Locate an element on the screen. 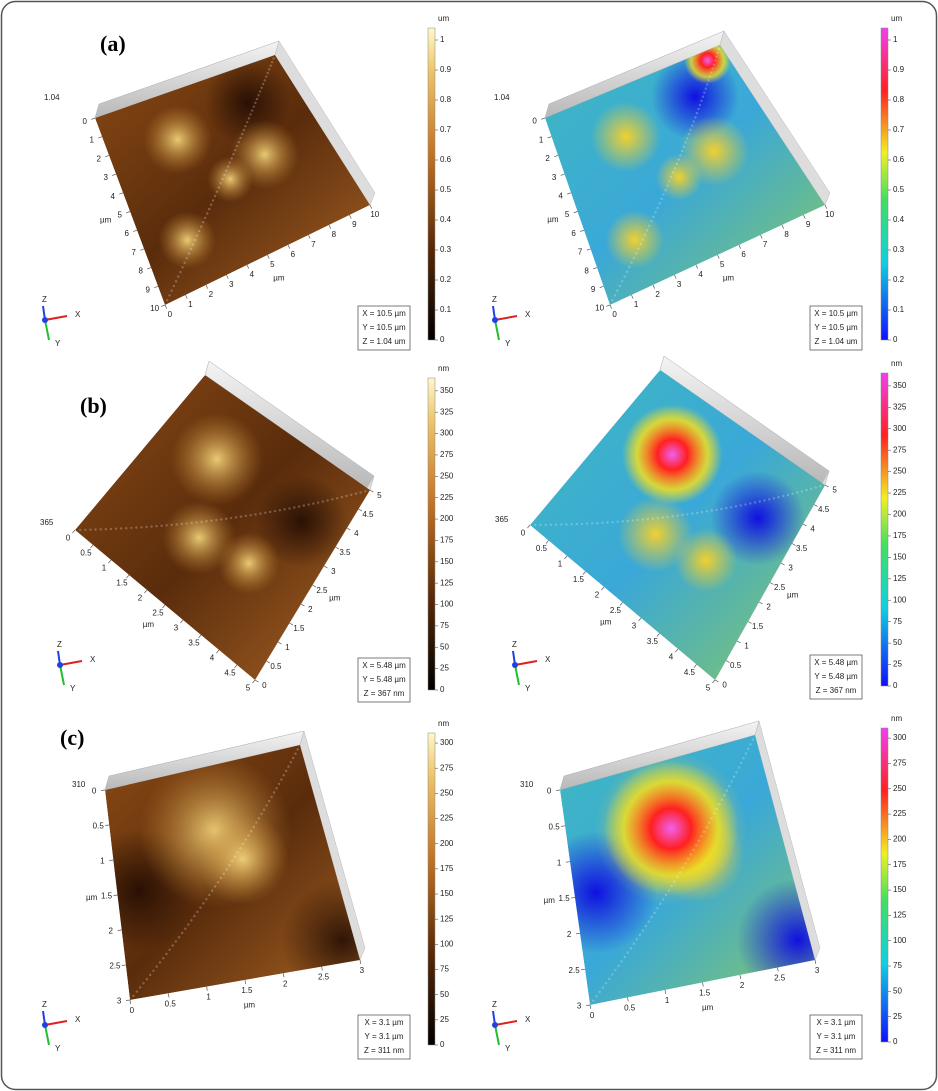 This screenshot has height=1091, width=938. colorbar-tick-label: 275 is located at coordinates (447, 767).